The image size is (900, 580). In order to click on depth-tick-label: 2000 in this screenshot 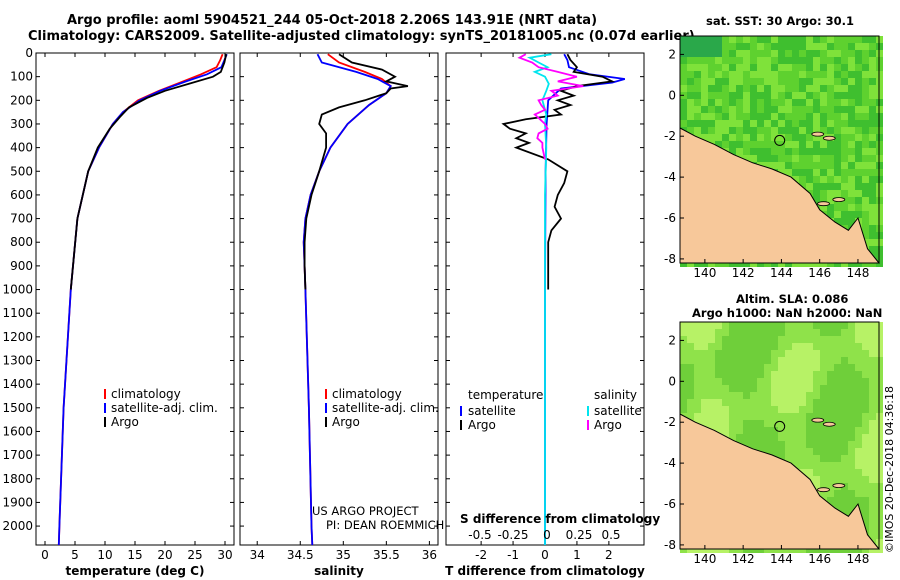, I will do `click(17, 526)`.